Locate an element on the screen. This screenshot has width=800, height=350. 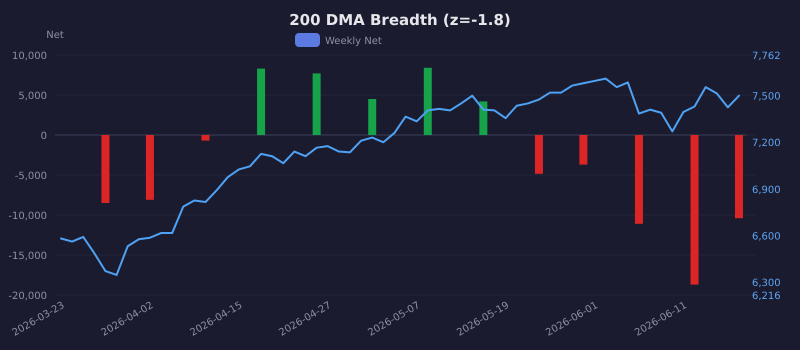
y2-tick-label: 6,600 is located at coordinates (766, 236).